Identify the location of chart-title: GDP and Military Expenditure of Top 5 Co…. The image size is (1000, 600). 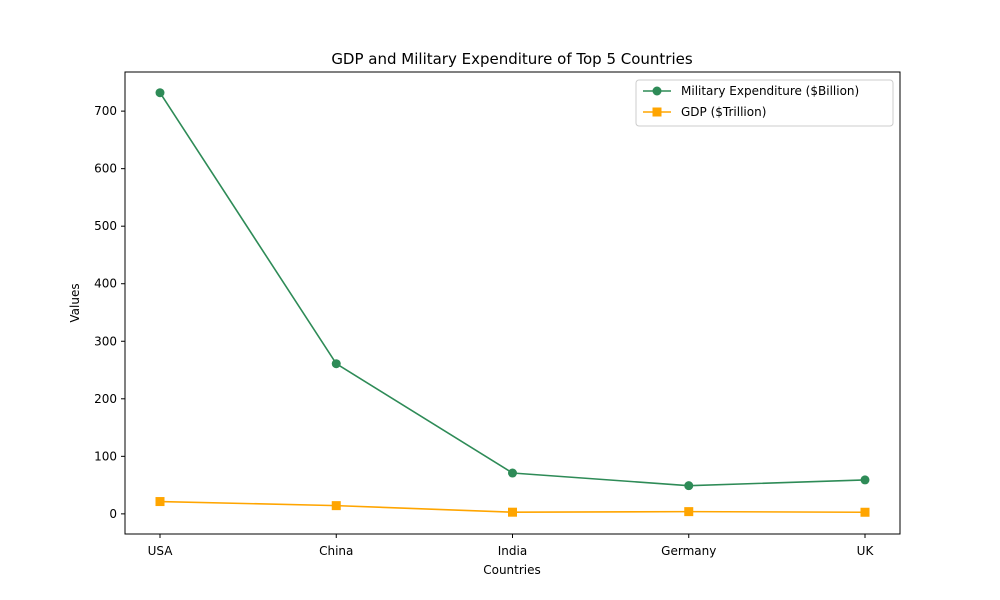
(512, 59).